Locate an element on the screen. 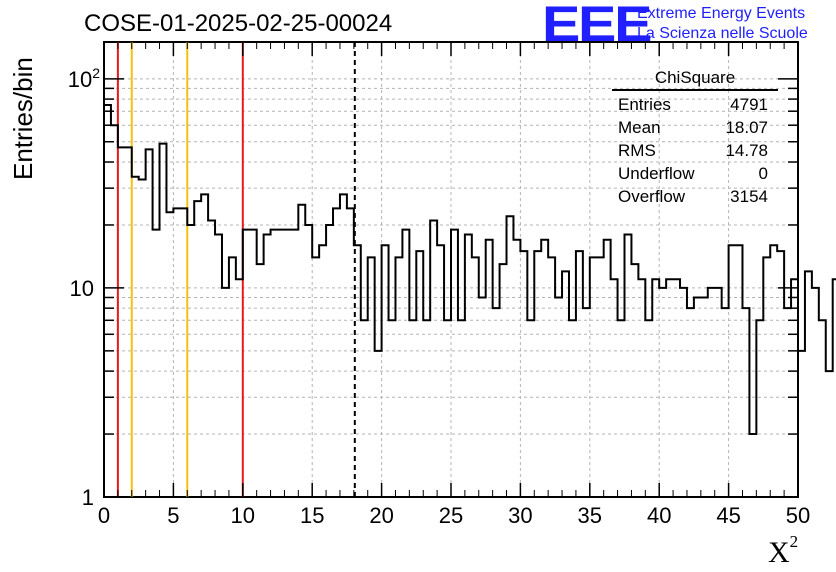 The height and width of the screenshot is (572, 836). x-tick-label: 45 is located at coordinates (728, 515).